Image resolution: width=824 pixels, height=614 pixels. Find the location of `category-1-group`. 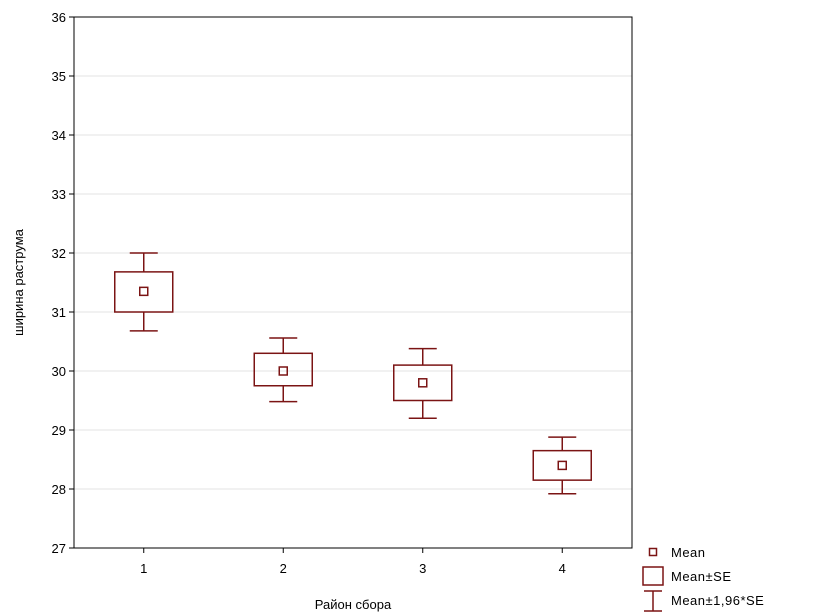

category-1-group is located at coordinates (144, 292).